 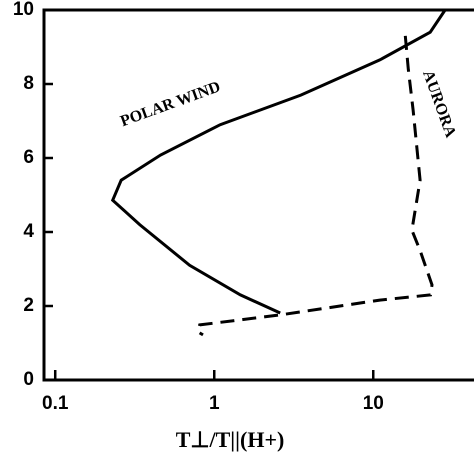 What do you see at coordinates (214, 403) in the screenshot?
I see `x-tick-label: 1` at bounding box center [214, 403].